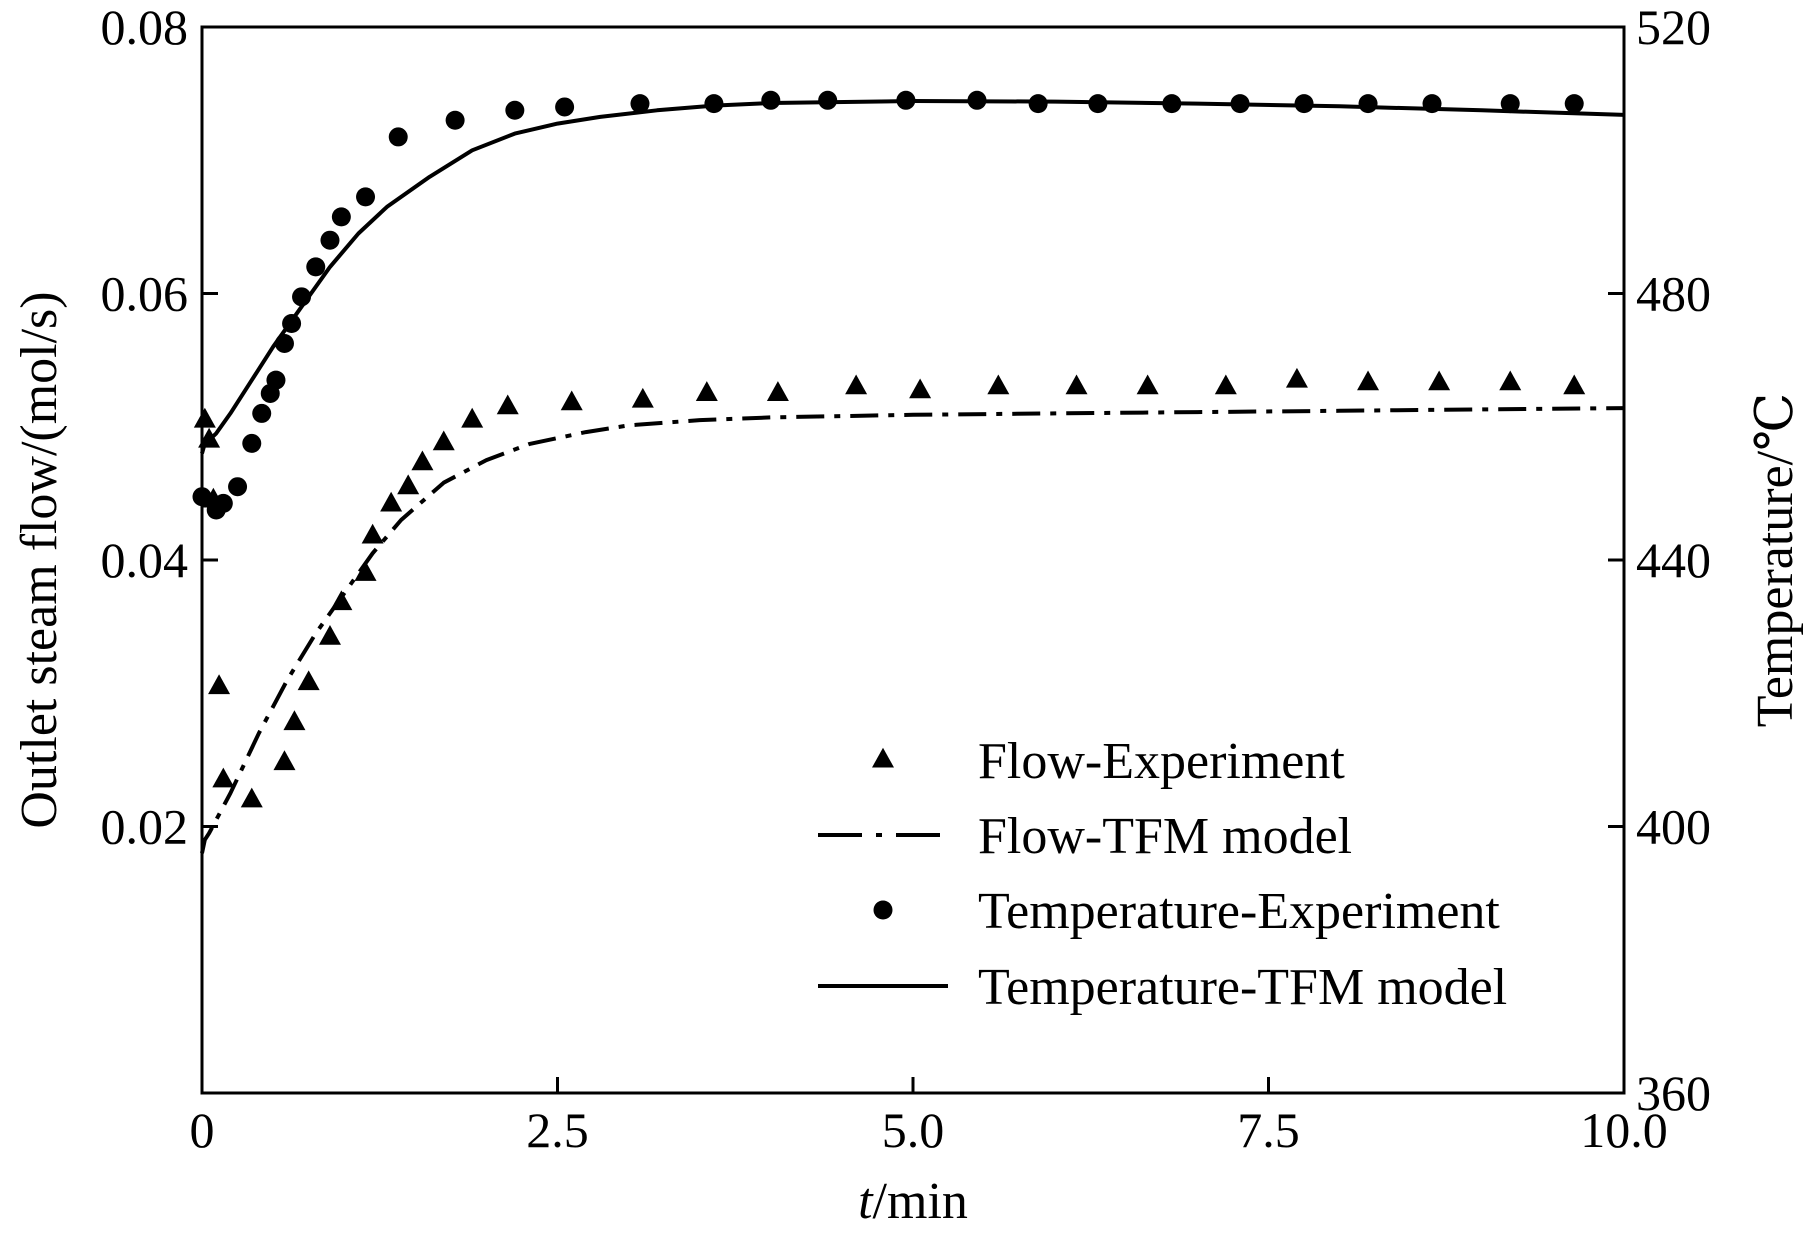 The height and width of the screenshot is (1240, 1812). I want to click on legend-triangle-swatch, so click(883, 757).